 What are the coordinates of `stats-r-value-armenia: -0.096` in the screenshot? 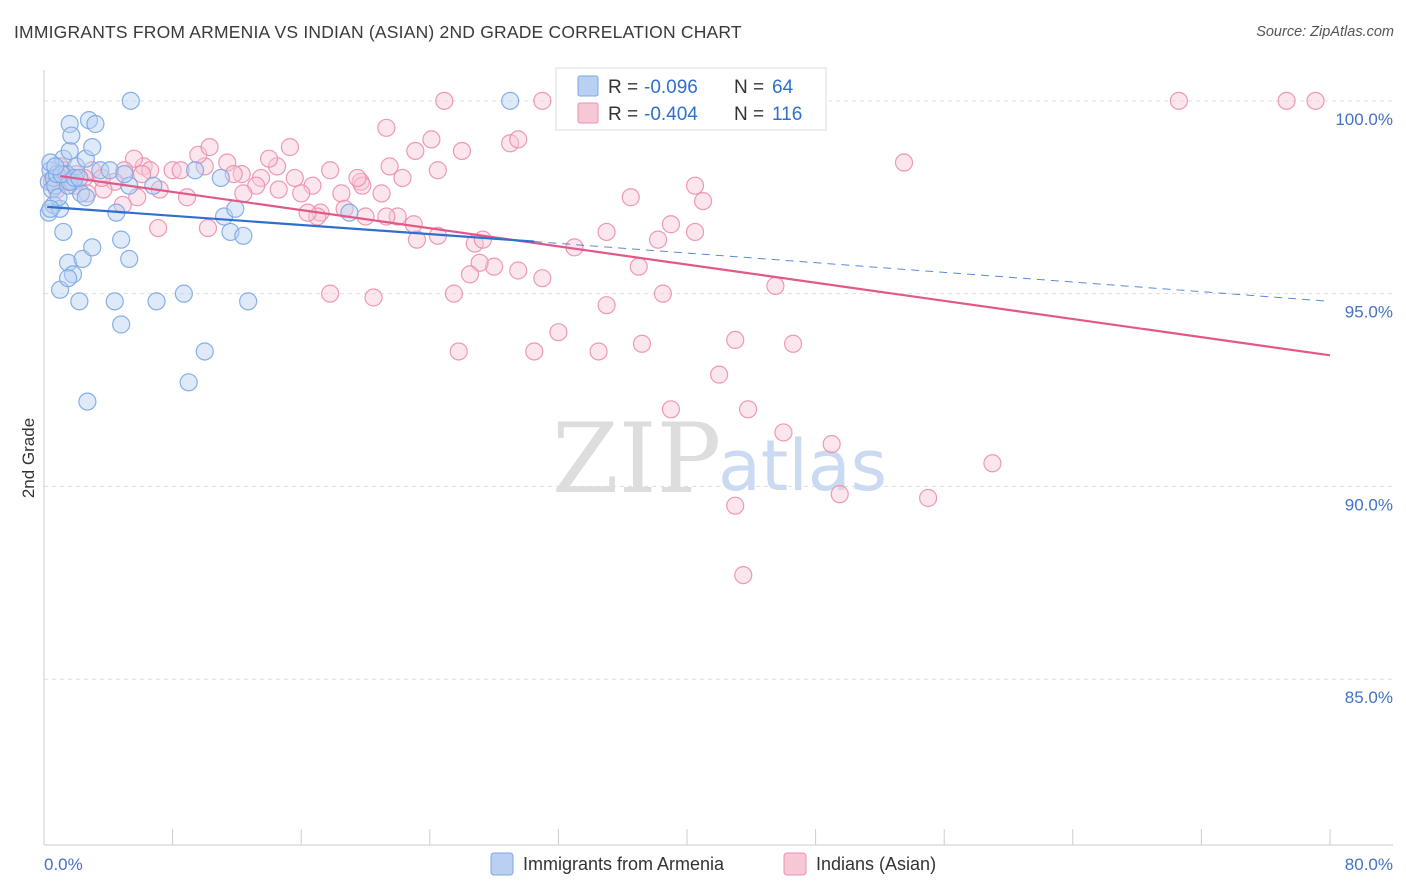 It's located at (671, 87).